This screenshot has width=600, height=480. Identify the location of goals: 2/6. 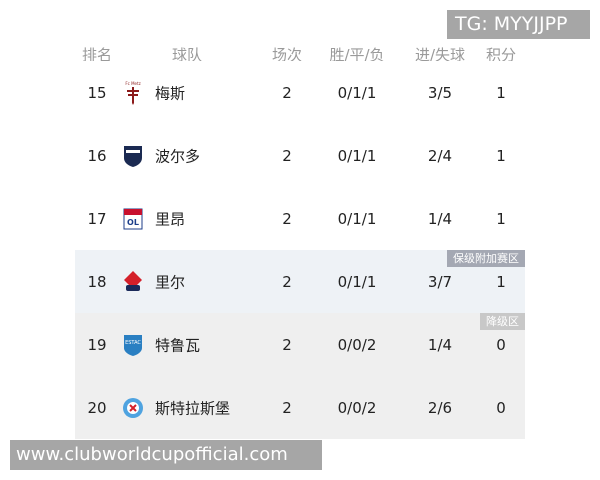
(440, 407).